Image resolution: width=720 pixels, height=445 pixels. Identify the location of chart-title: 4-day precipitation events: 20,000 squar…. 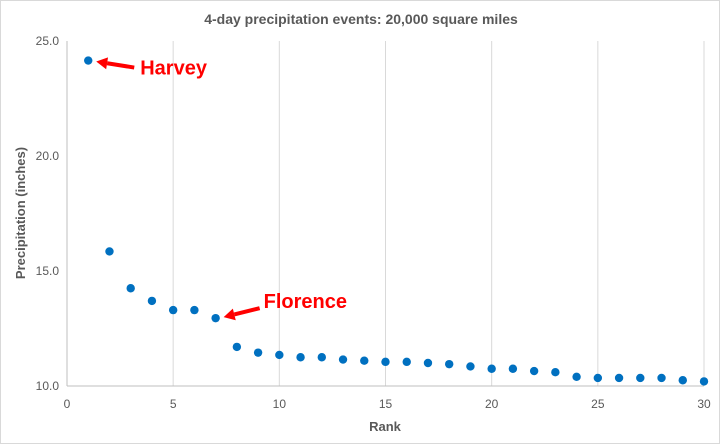
(361, 19).